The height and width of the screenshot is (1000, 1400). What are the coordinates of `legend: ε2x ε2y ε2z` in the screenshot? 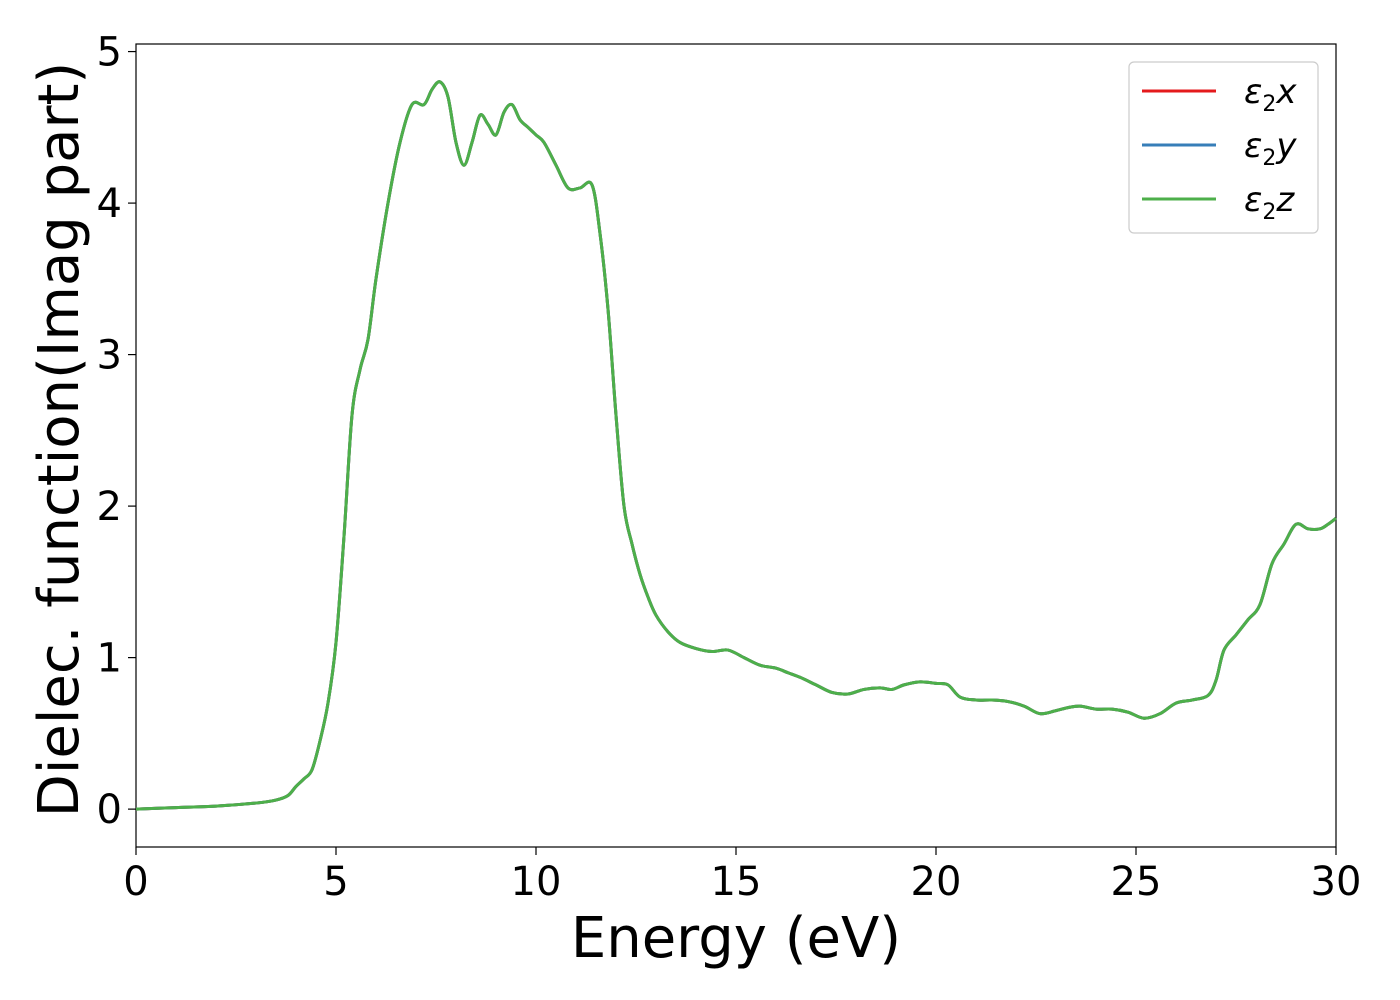 It's located at (1223, 147).